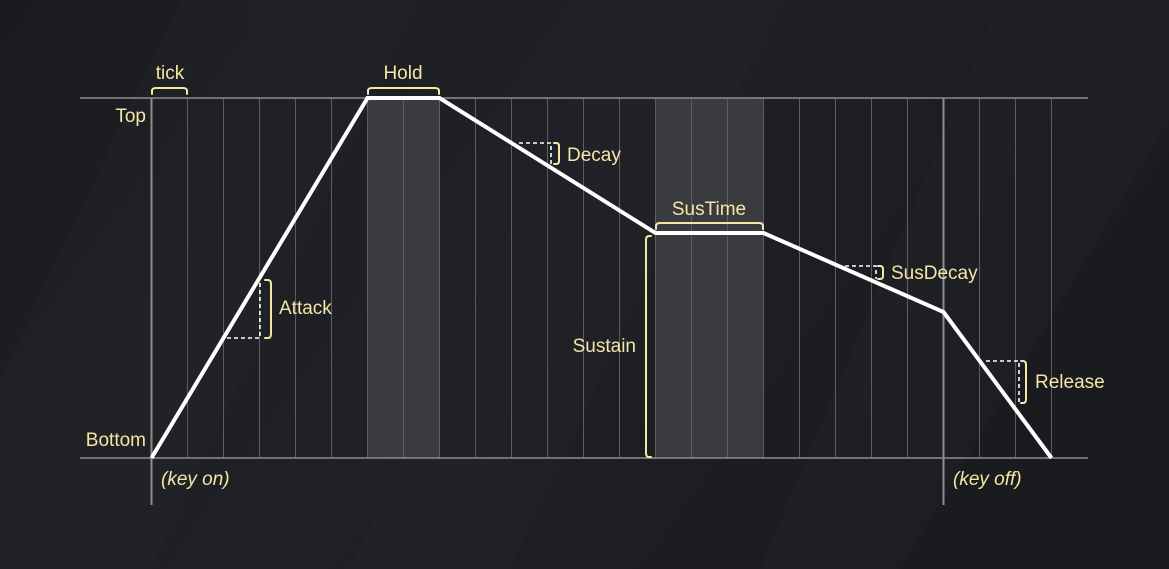 Image resolution: width=1169 pixels, height=569 pixels. I want to click on susdecay-slope-marker, so click(861, 272).